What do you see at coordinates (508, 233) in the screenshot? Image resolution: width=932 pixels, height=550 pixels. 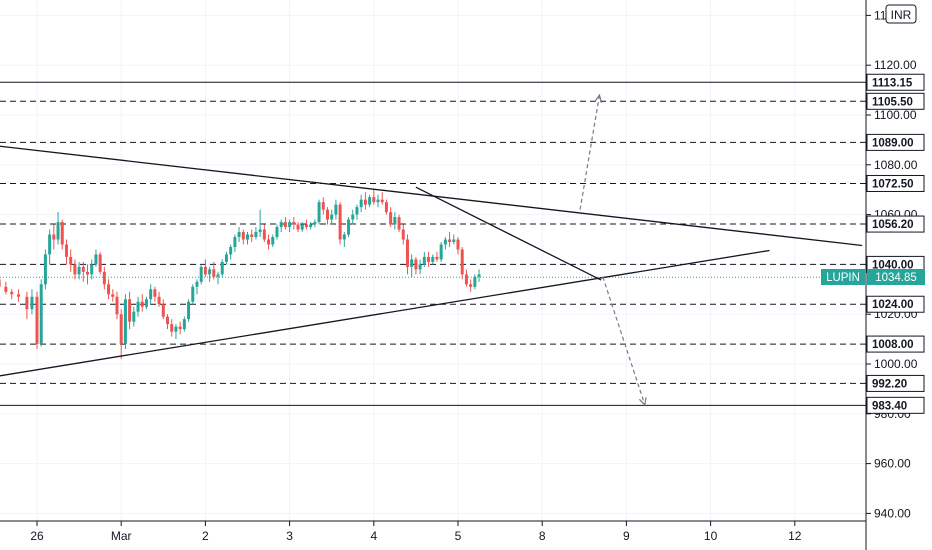 I see `trendline` at bounding box center [508, 233].